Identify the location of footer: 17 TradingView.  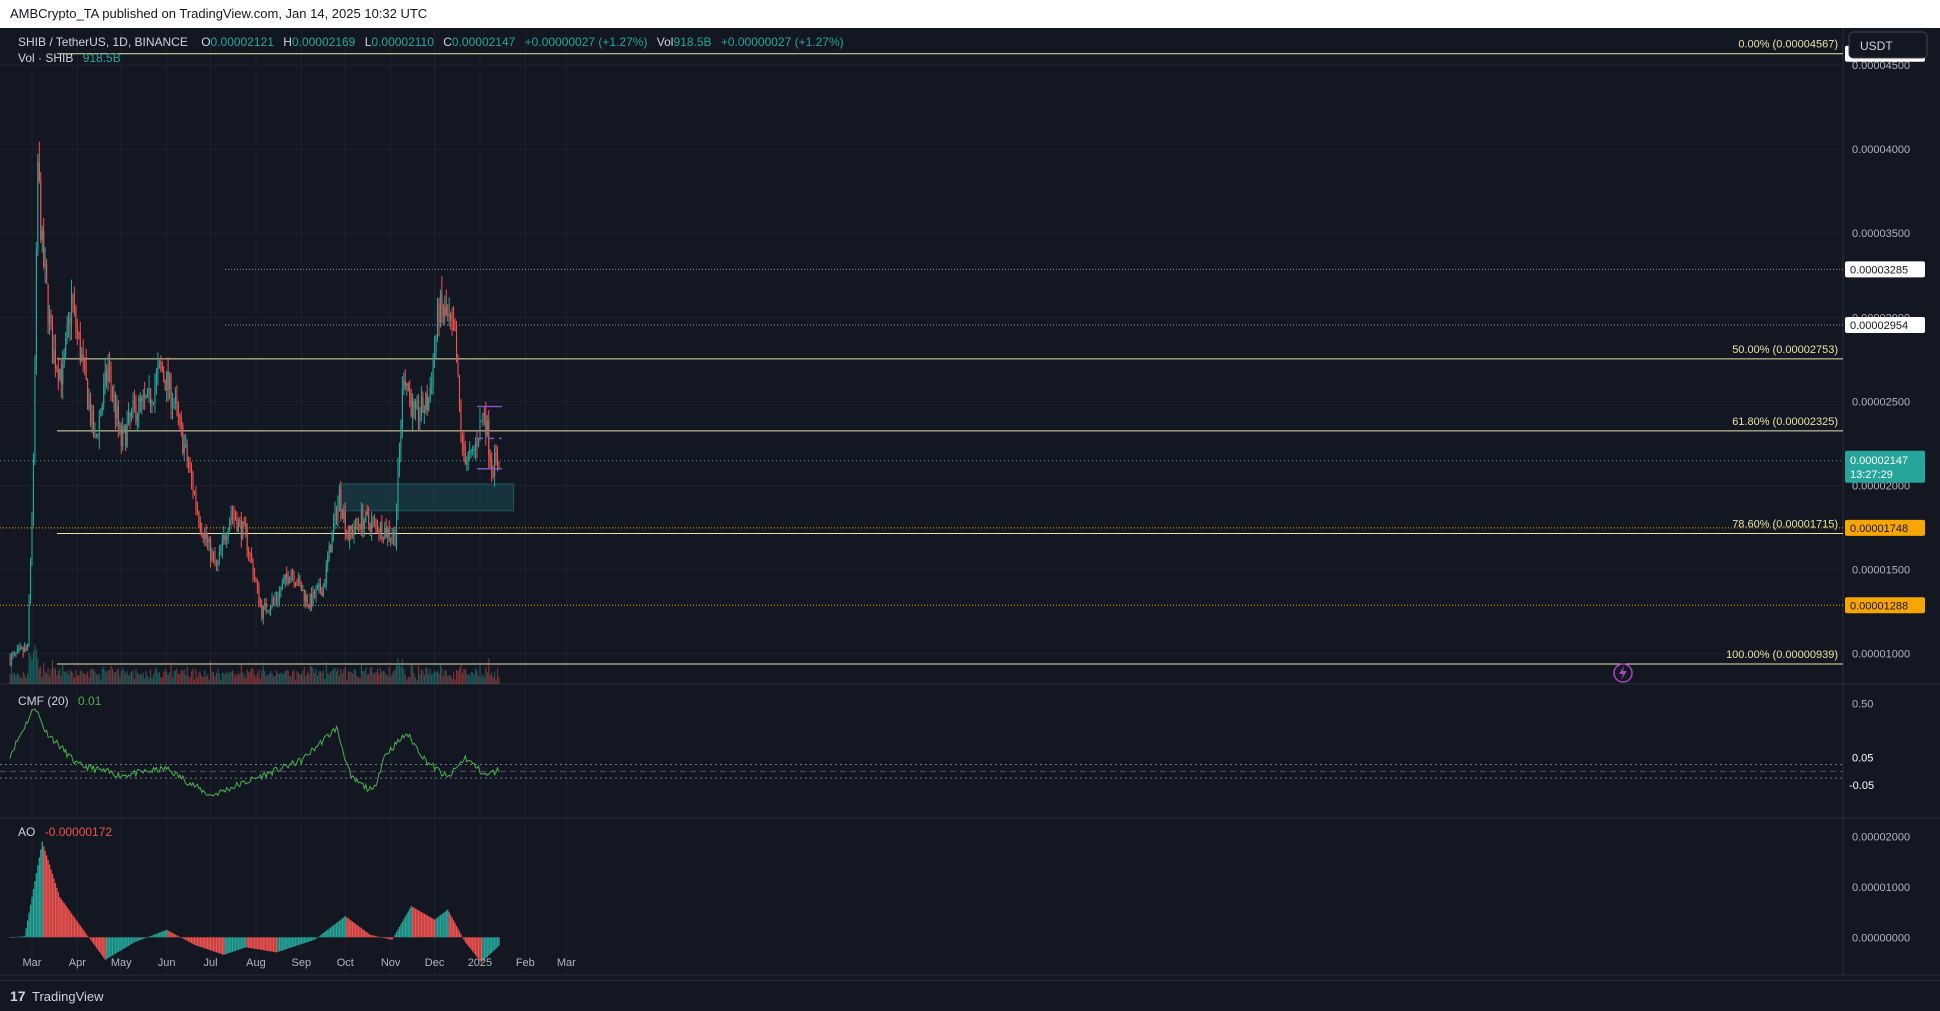
(970, 995).